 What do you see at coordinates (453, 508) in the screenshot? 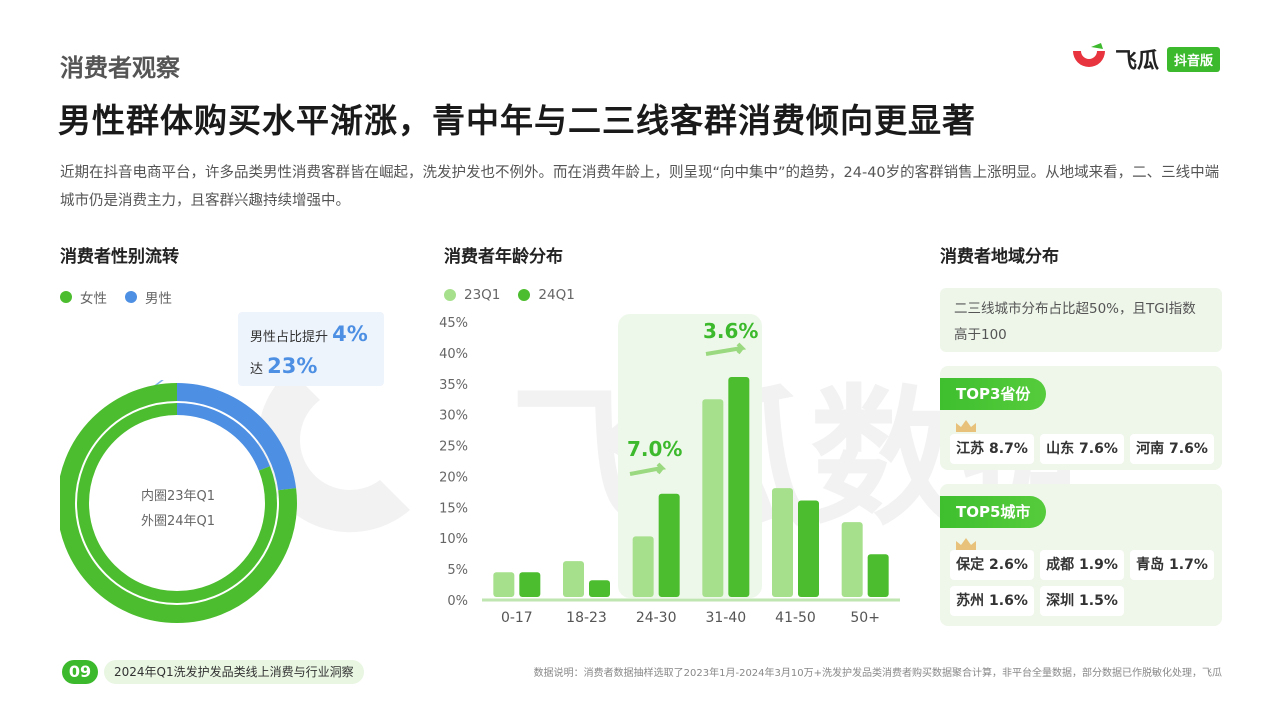
I see `y-tick-label: 15%` at bounding box center [453, 508].